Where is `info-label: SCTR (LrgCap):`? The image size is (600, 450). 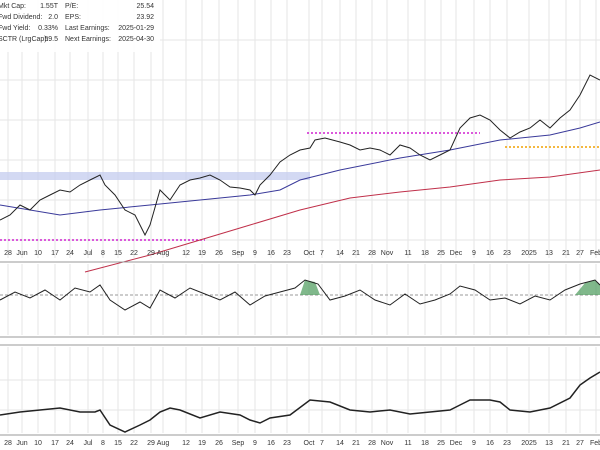 info-label: SCTR (LrgCap): is located at coordinates (24, 39).